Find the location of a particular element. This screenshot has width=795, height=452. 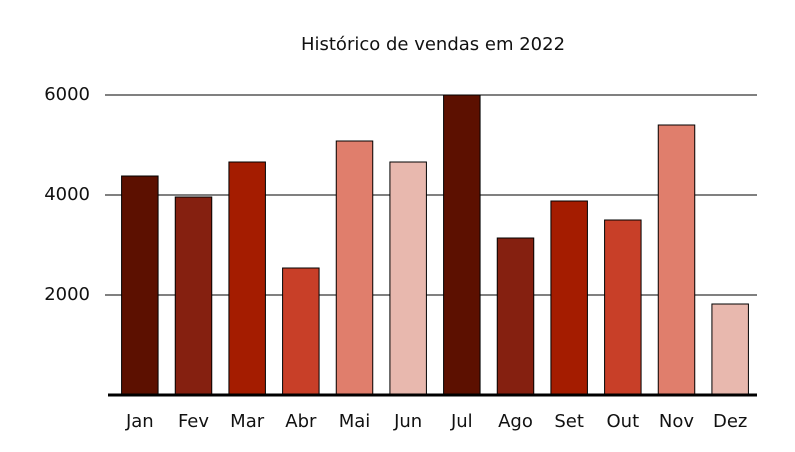

x-tick-label: Set is located at coordinates (569, 421).